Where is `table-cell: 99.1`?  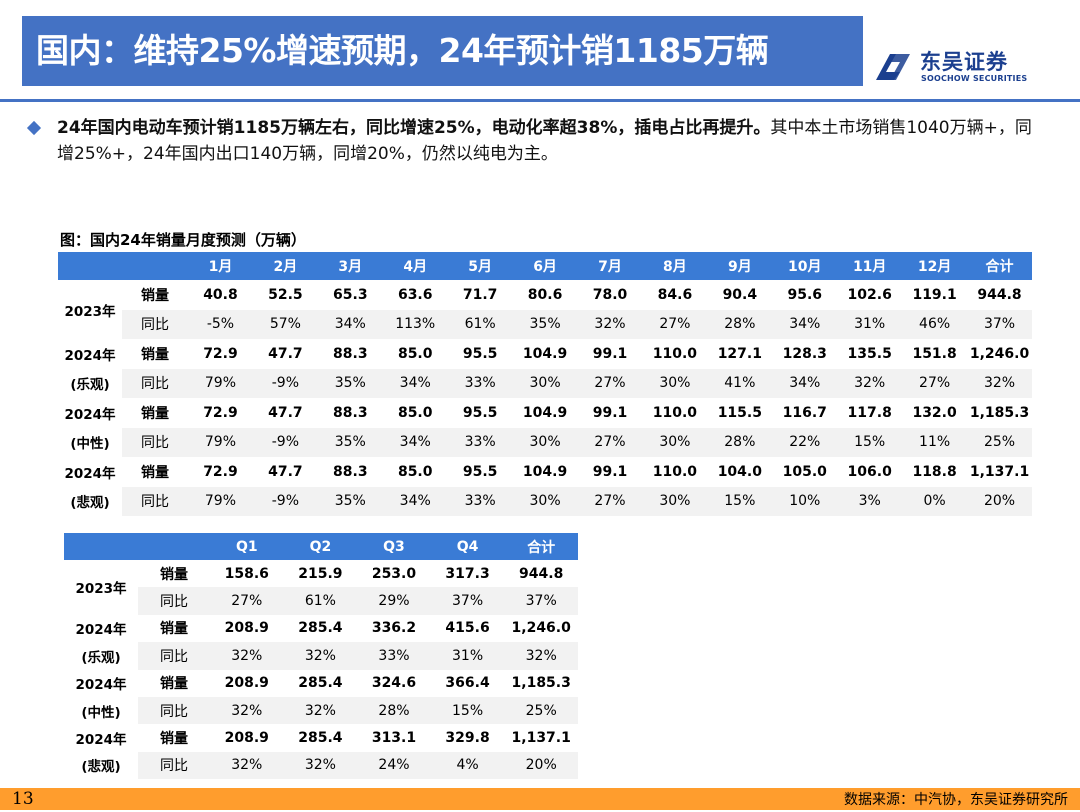
table-cell: 99.1 is located at coordinates (610, 412).